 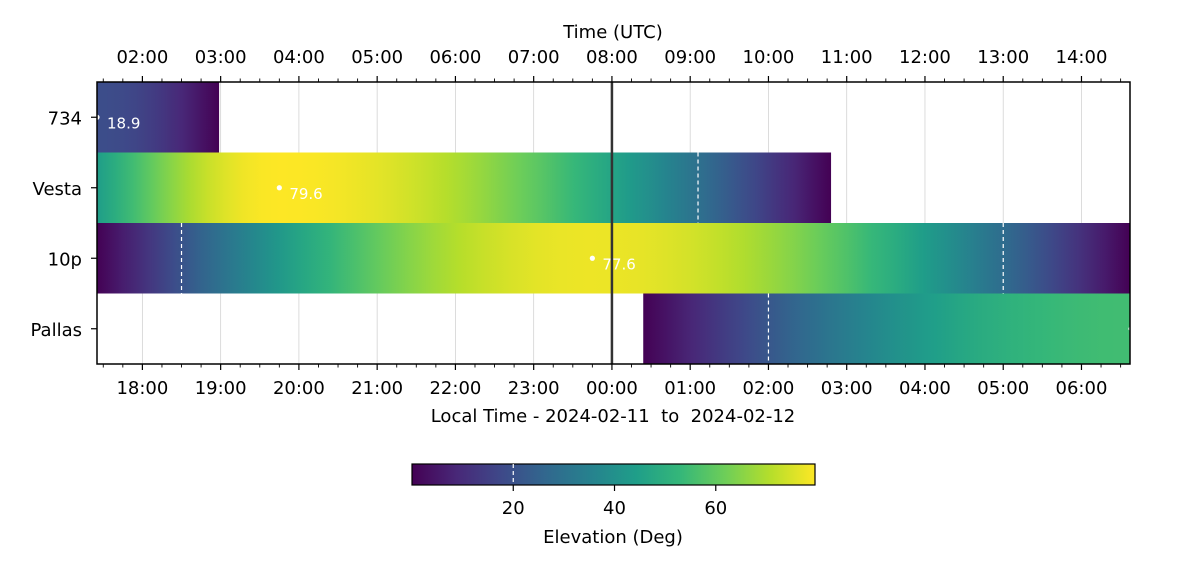 I want to click on bottom-tick-label: 01:00, so click(x=690, y=388).